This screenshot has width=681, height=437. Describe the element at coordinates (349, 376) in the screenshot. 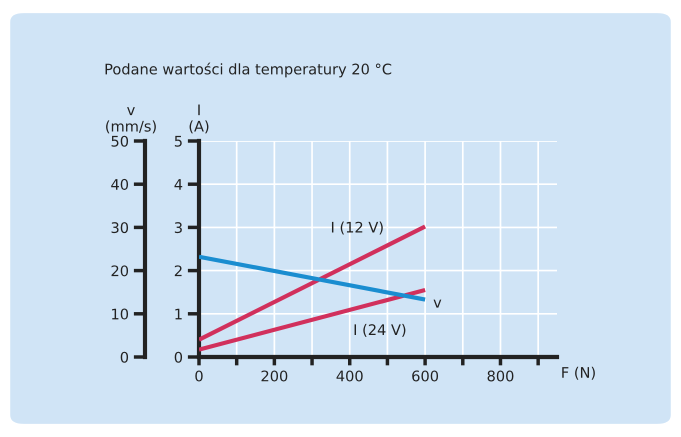

I see `x-tick-label: 400` at that location.